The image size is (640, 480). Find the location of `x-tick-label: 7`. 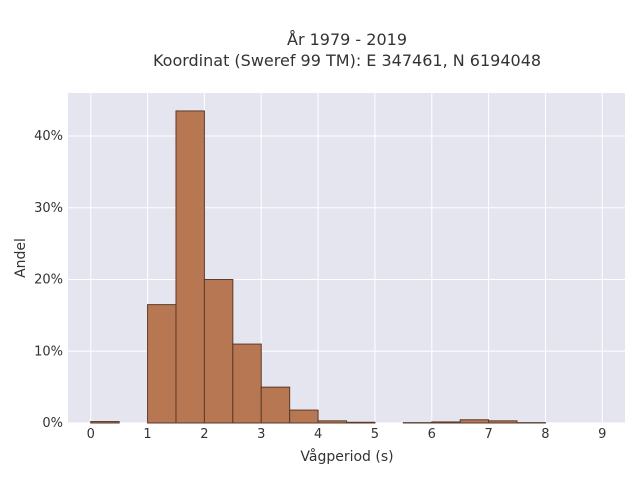

x-tick-label: 7 is located at coordinates (488, 434).